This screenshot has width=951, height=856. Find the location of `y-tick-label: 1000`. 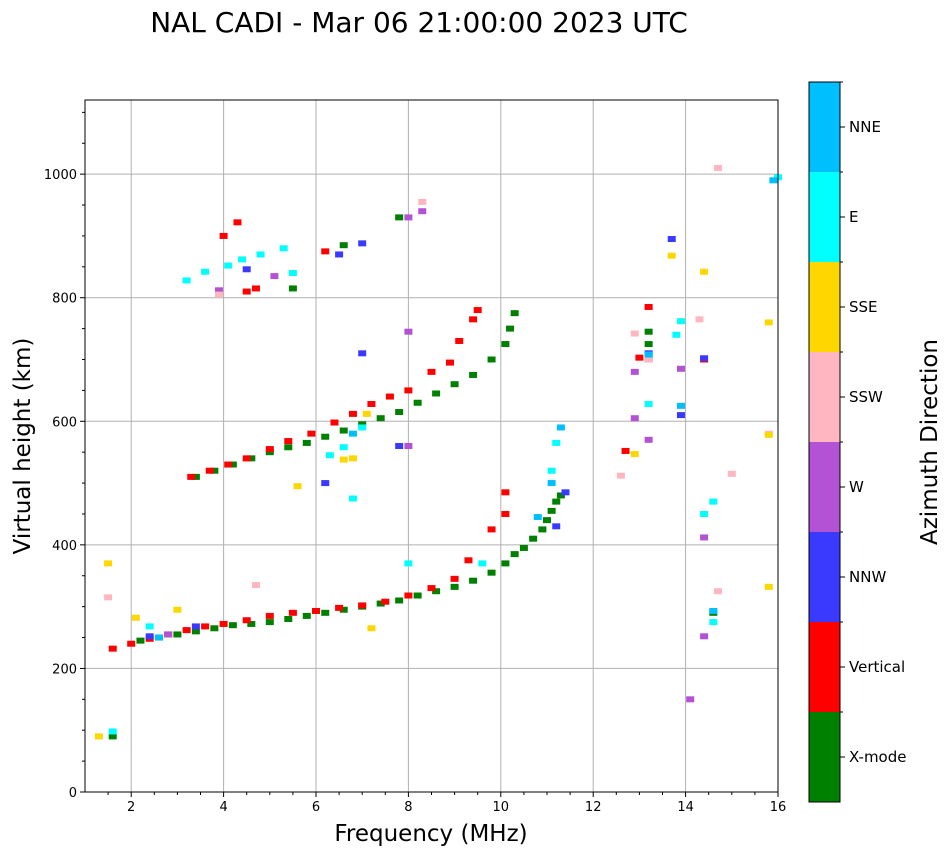

y-tick-label: 1000 is located at coordinates (60, 175).